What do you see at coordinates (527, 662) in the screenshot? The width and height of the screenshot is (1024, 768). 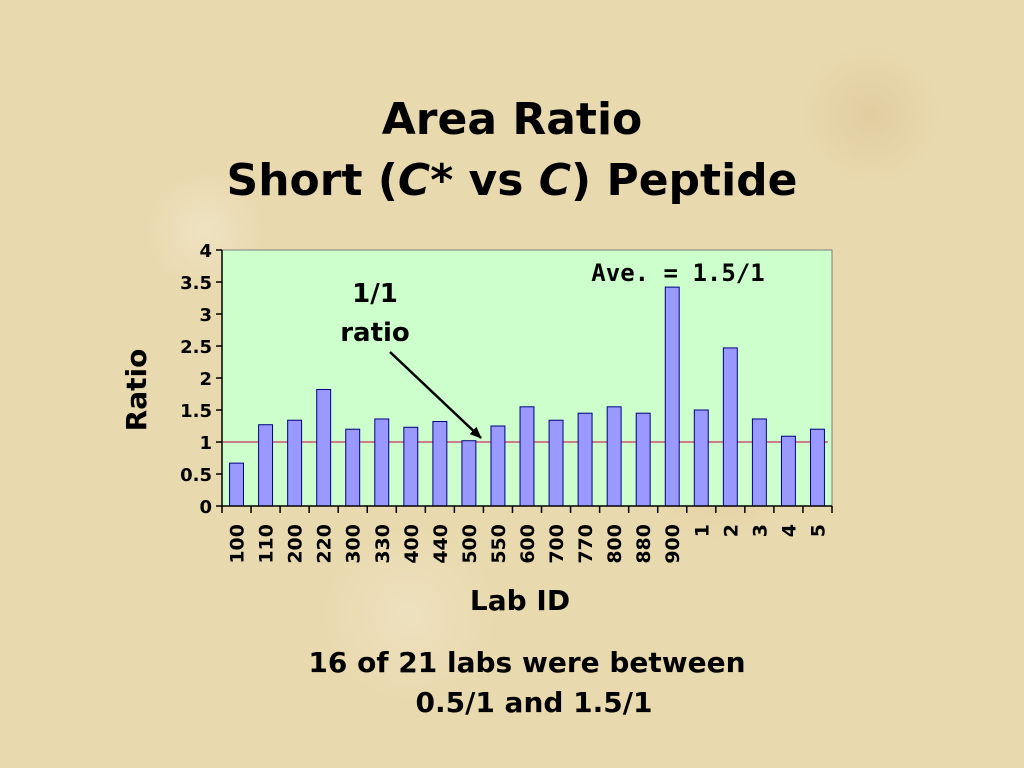 I see `footer-line1: 16 of 21 labs were between` at bounding box center [527, 662].